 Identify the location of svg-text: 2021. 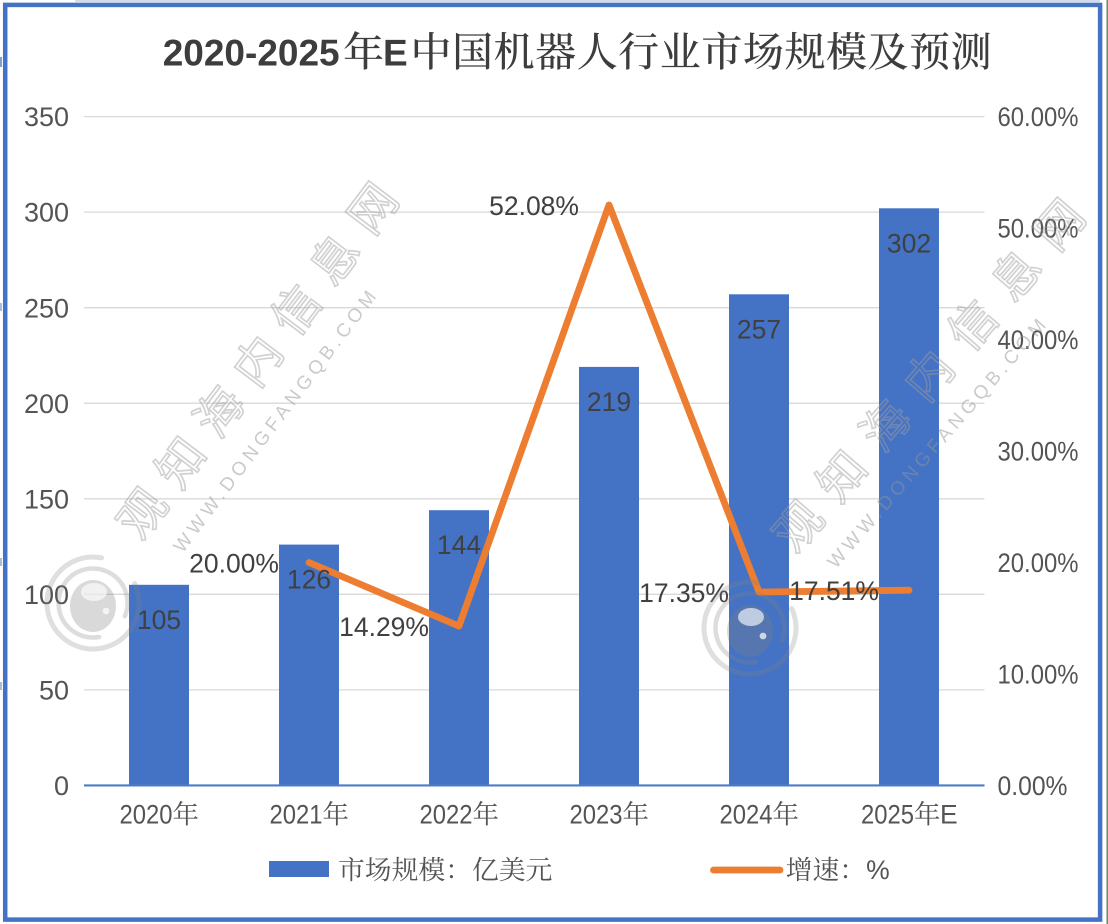
(296, 815).